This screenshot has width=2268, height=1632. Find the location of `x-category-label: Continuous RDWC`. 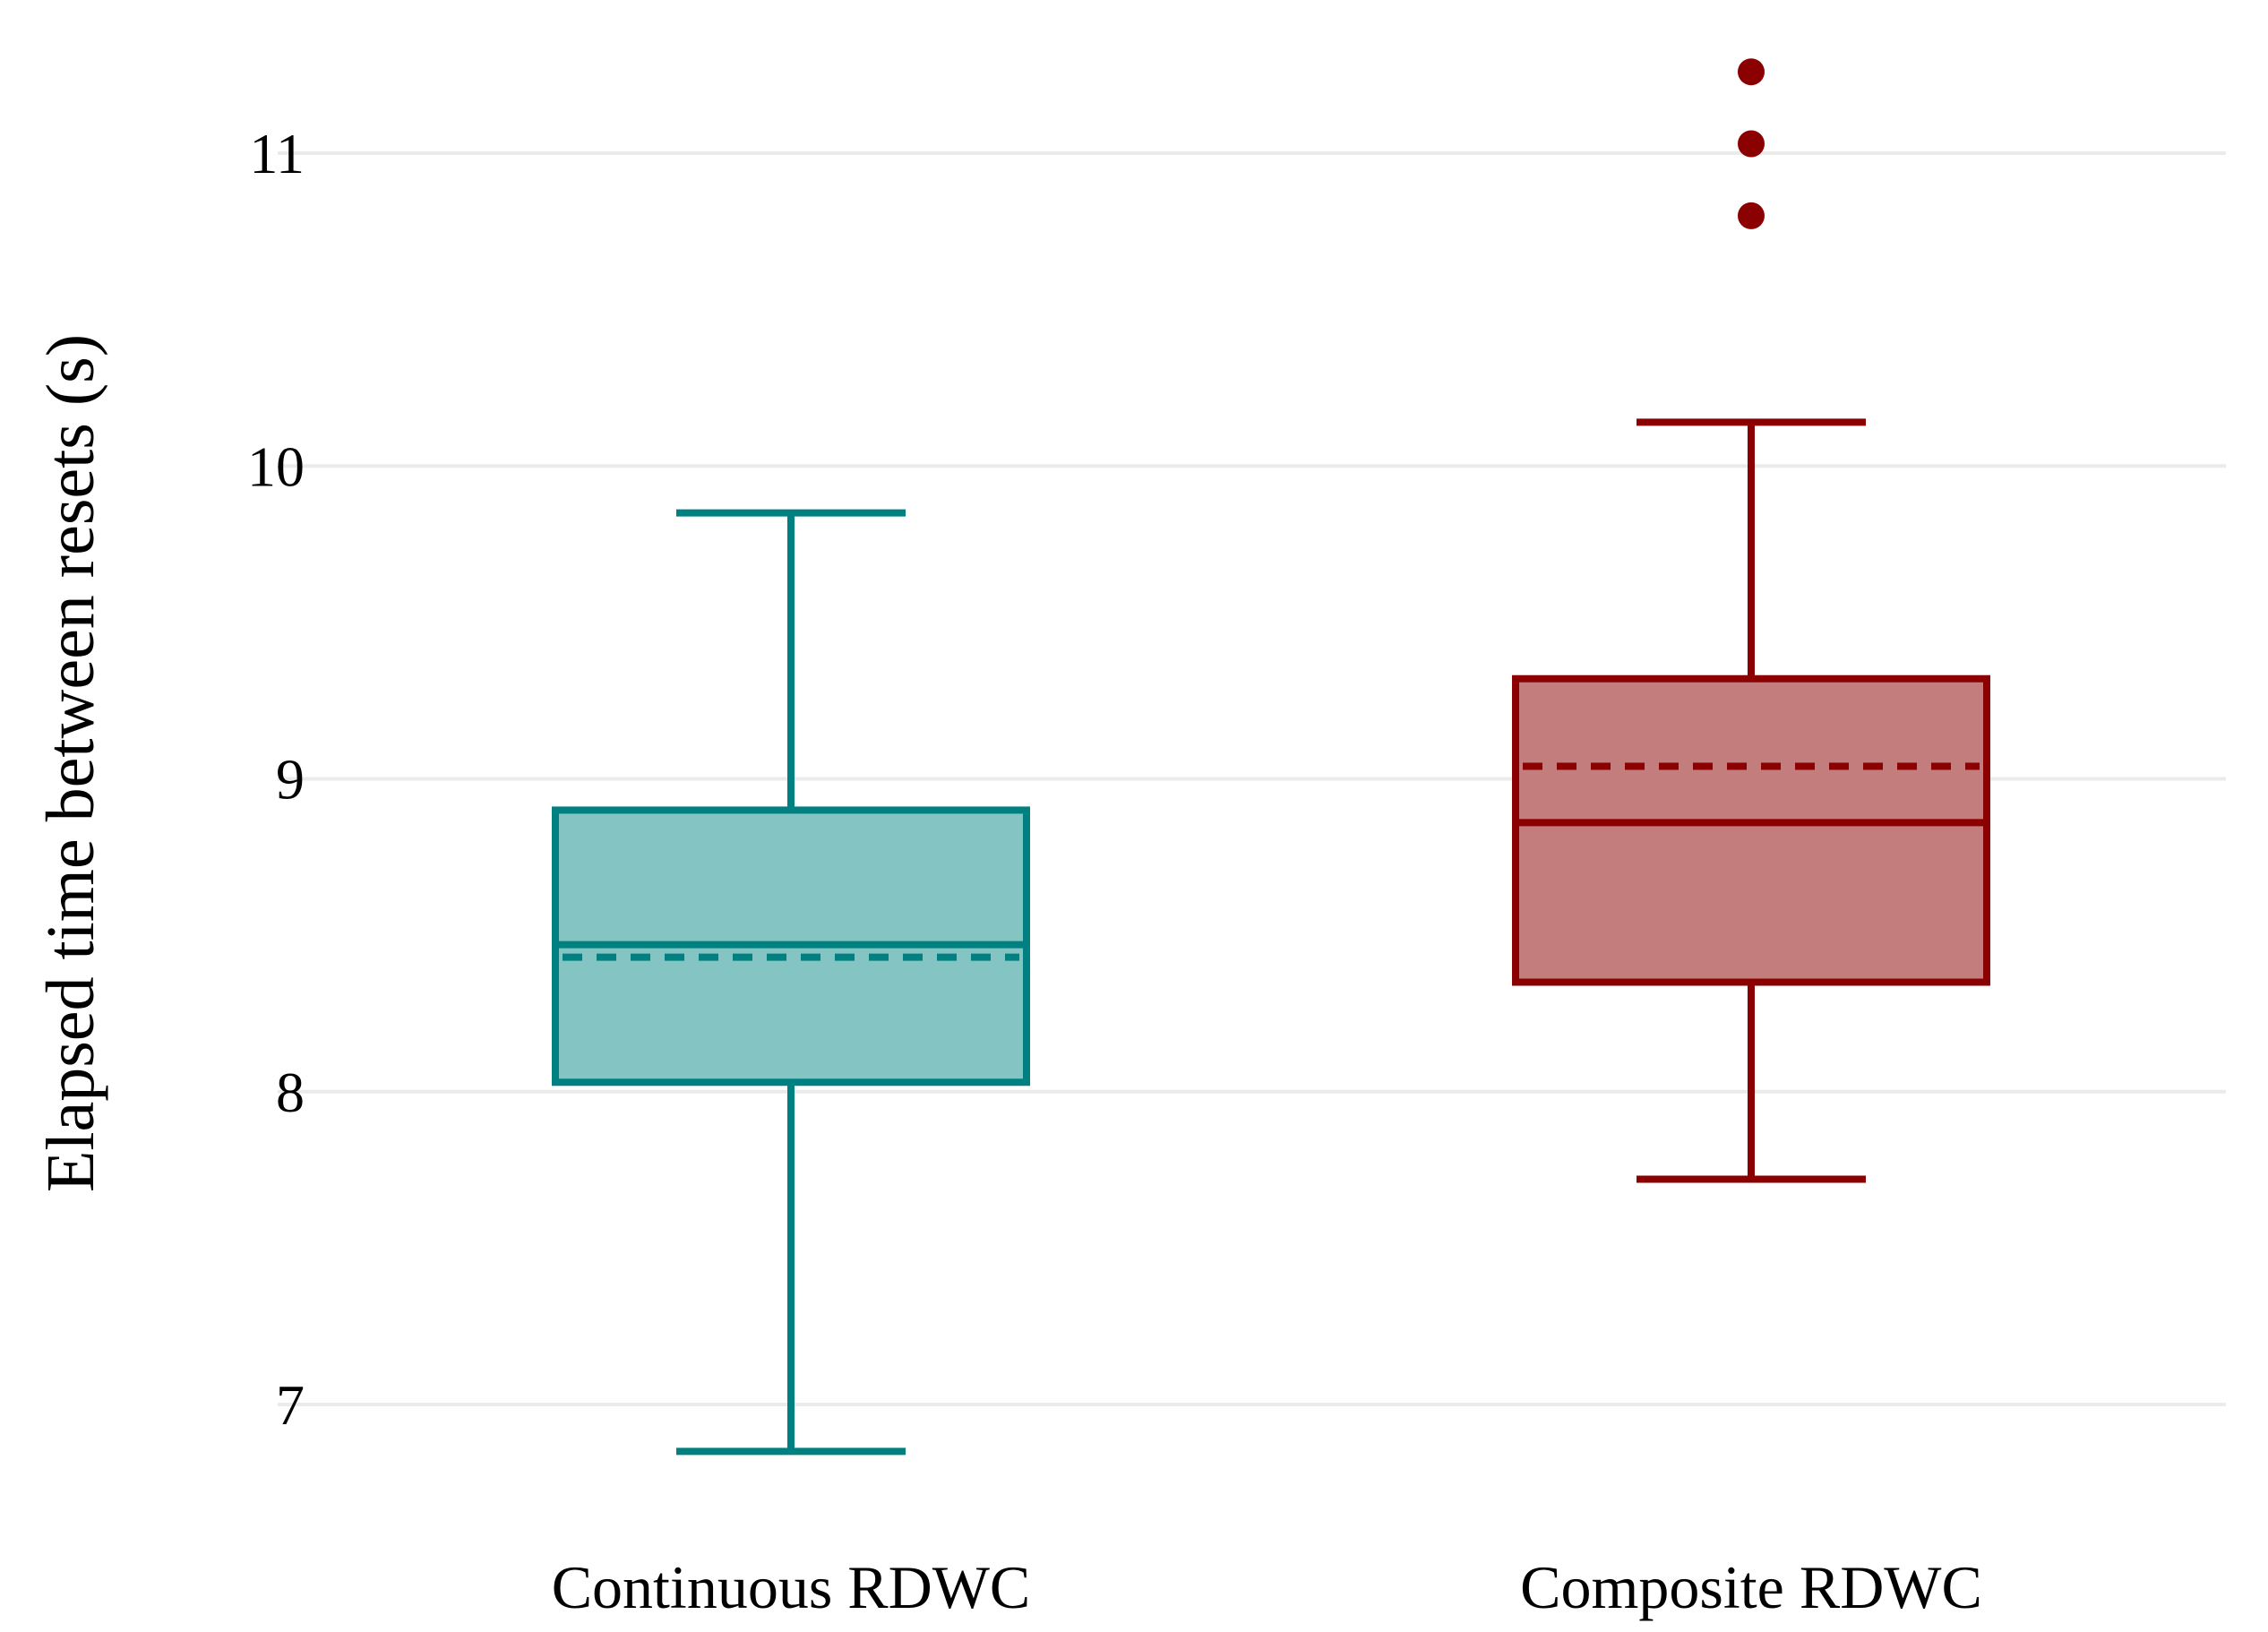

x-category-label: Continuous RDWC is located at coordinates (792, 1587).